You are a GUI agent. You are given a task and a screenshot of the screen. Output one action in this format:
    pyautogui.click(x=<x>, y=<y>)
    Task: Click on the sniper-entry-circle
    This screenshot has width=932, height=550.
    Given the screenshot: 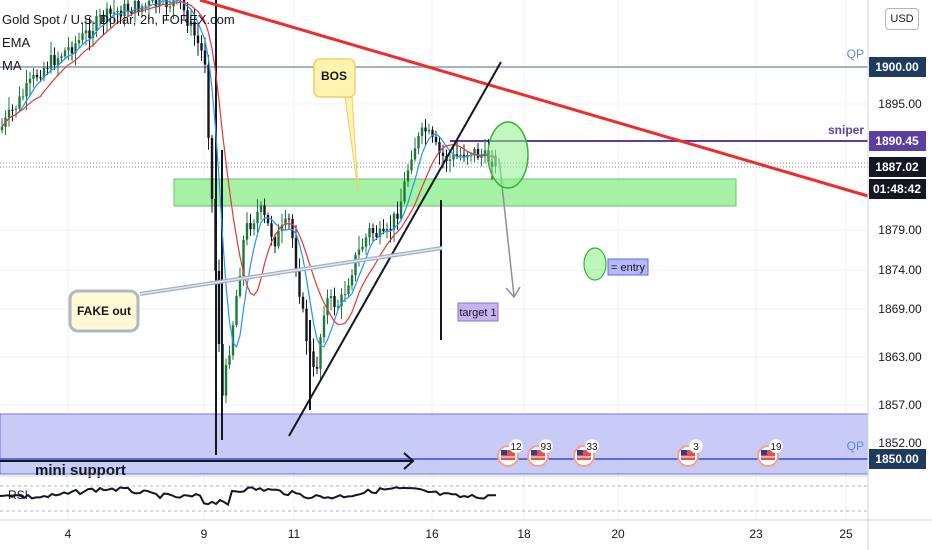 What is the action you would take?
    pyautogui.click(x=508, y=155)
    